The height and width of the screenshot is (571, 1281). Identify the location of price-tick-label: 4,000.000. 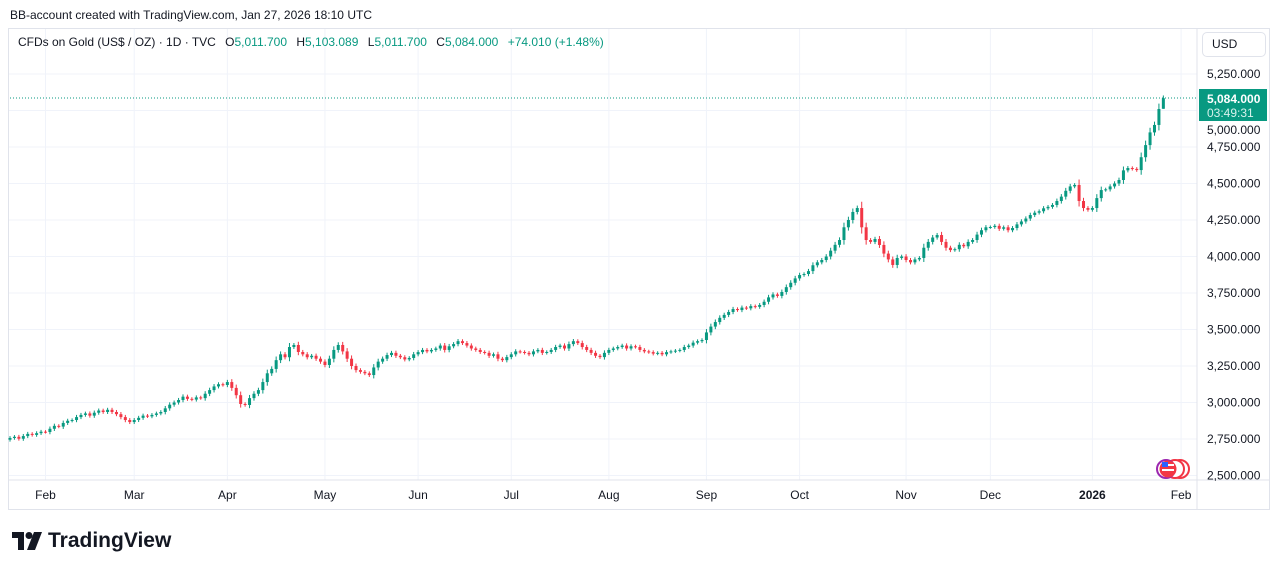
(1234, 257).